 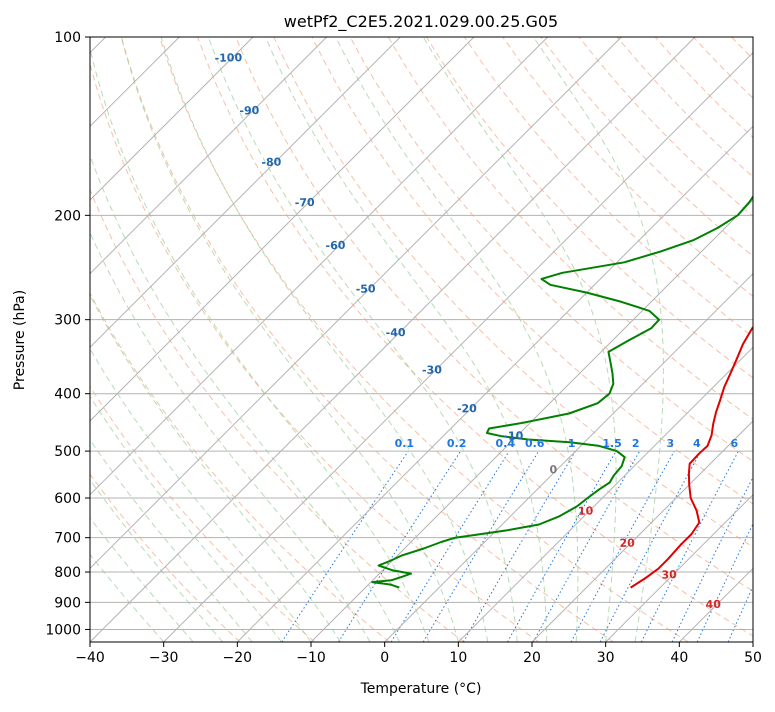 I want to click on mixing-ratio-label: 0.1, so click(x=405, y=443).